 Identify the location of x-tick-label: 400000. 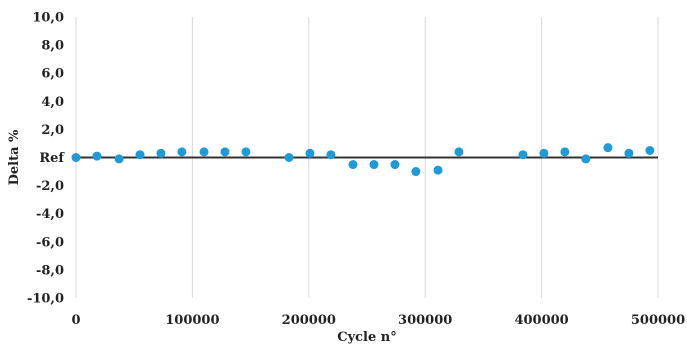
(541, 320).